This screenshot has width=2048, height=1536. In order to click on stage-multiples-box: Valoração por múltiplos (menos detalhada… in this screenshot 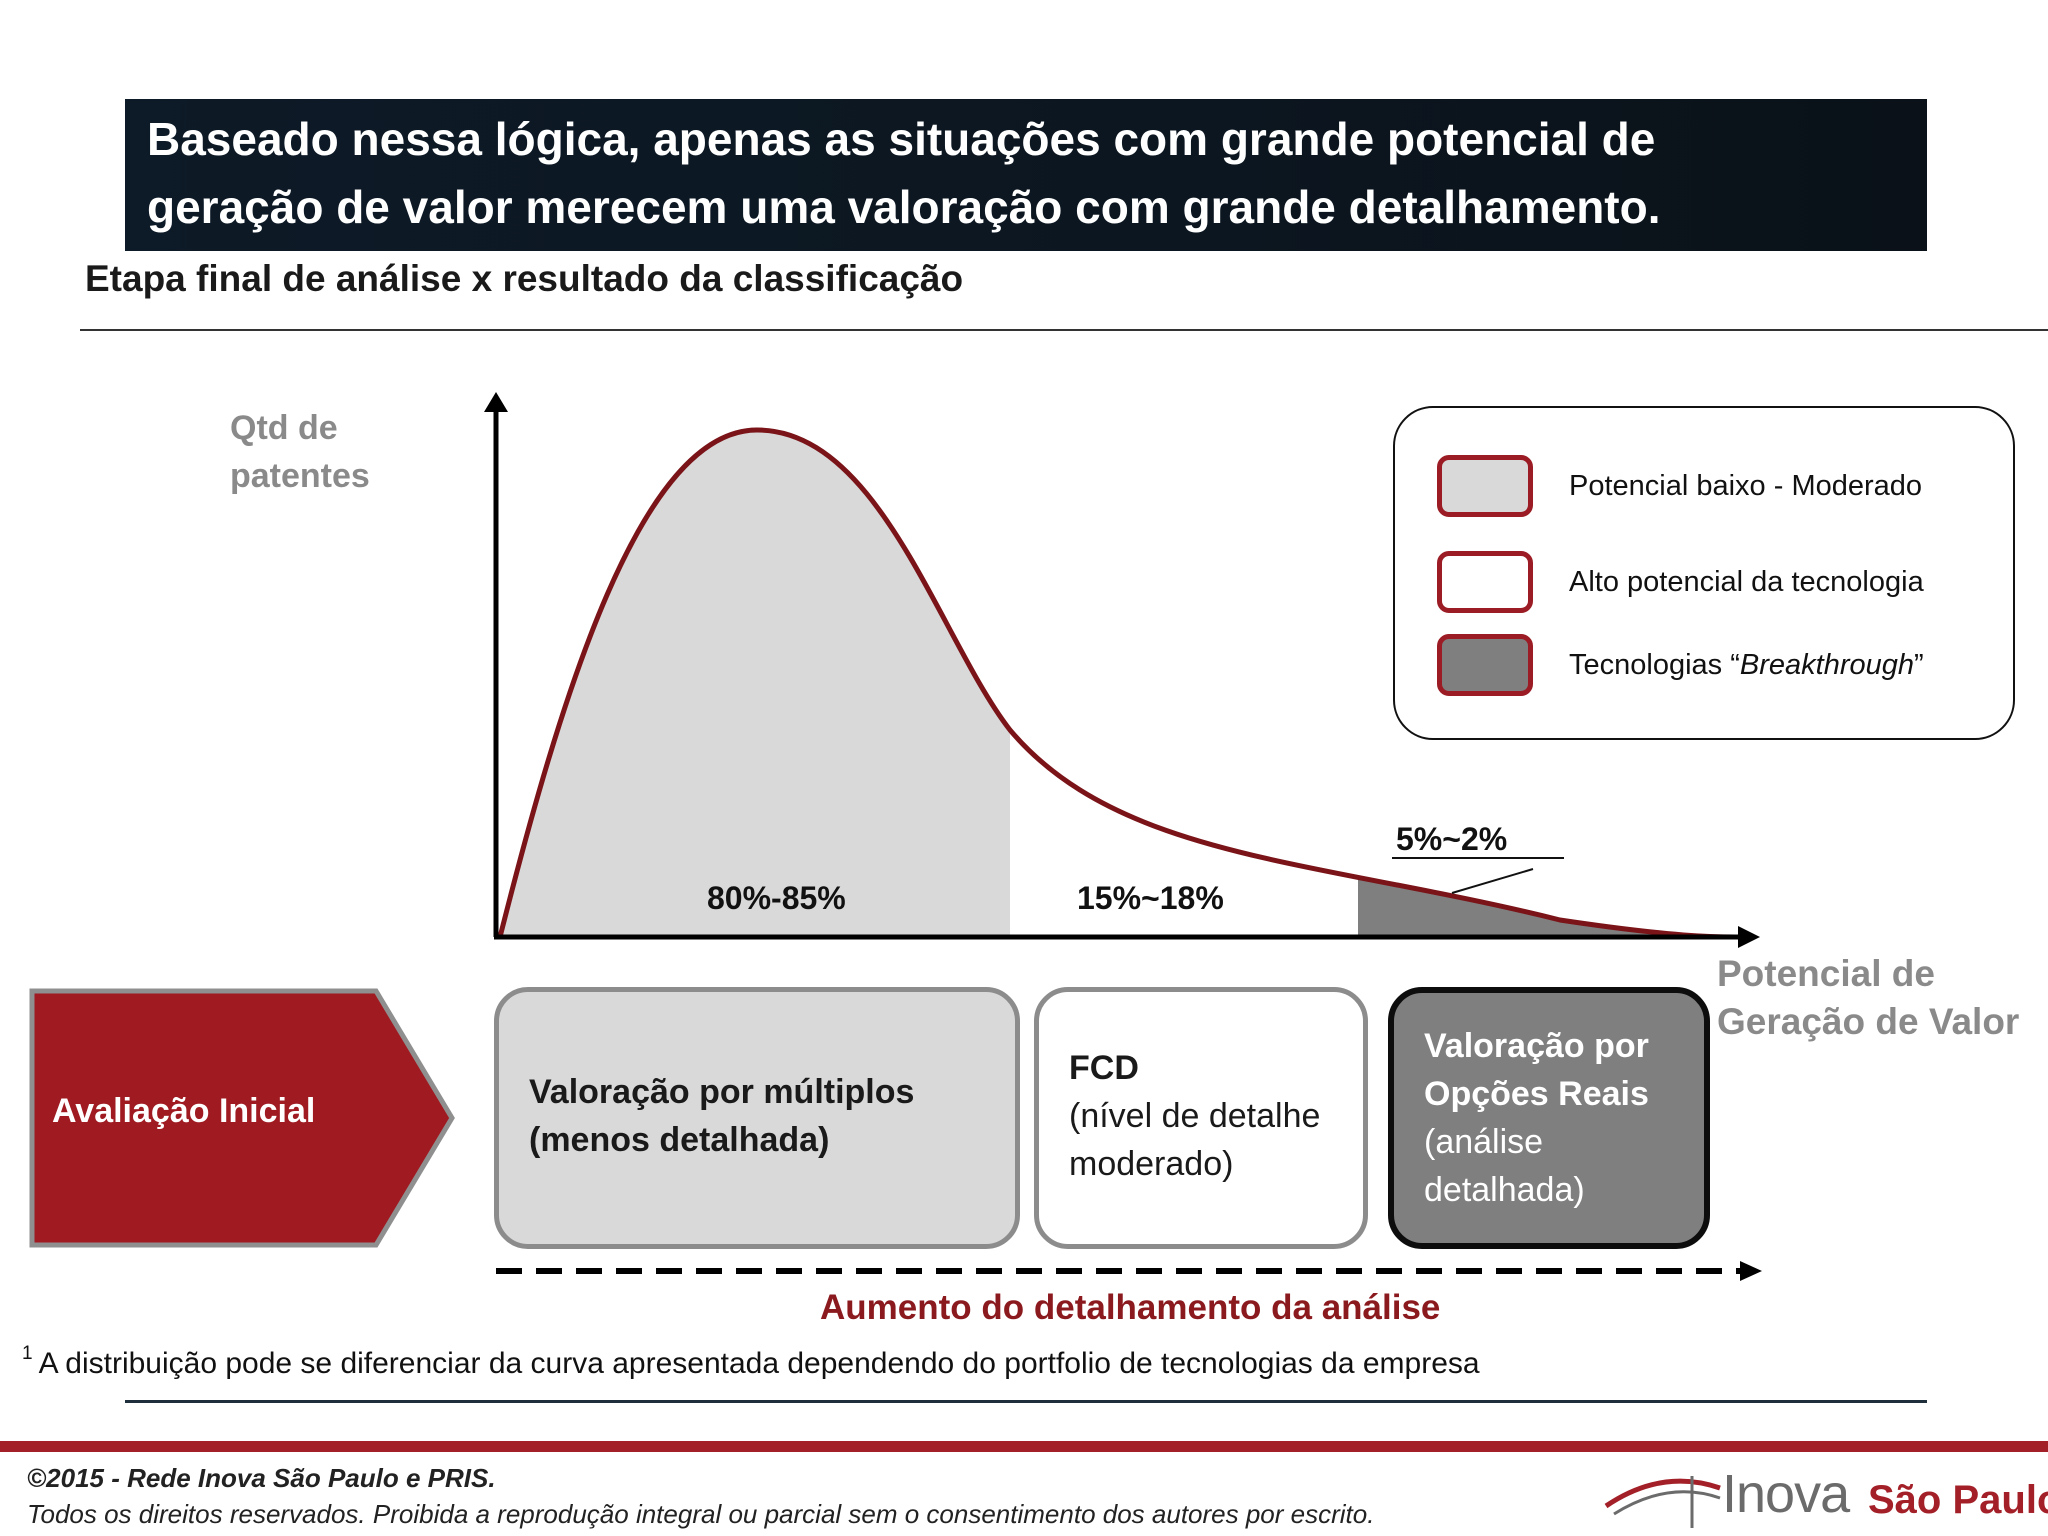, I will do `click(757, 1118)`.